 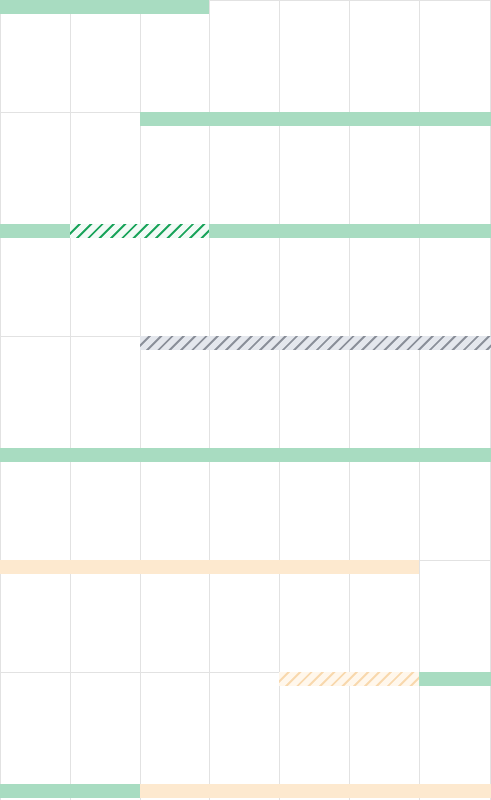 I want to click on tentative-pending-bar, so click(x=349, y=679).